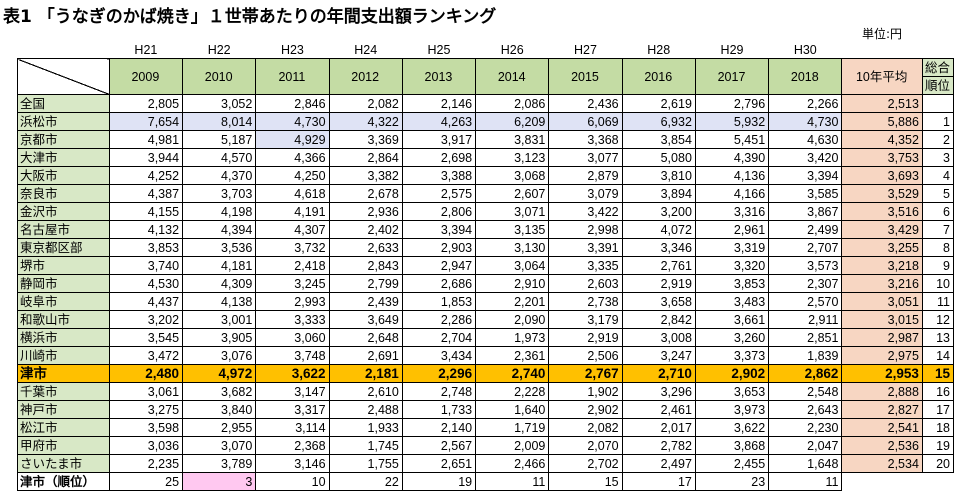 The width and height of the screenshot is (954, 491). What do you see at coordinates (882, 337) in the screenshot?
I see `average-cell: 2,987` at bounding box center [882, 337].